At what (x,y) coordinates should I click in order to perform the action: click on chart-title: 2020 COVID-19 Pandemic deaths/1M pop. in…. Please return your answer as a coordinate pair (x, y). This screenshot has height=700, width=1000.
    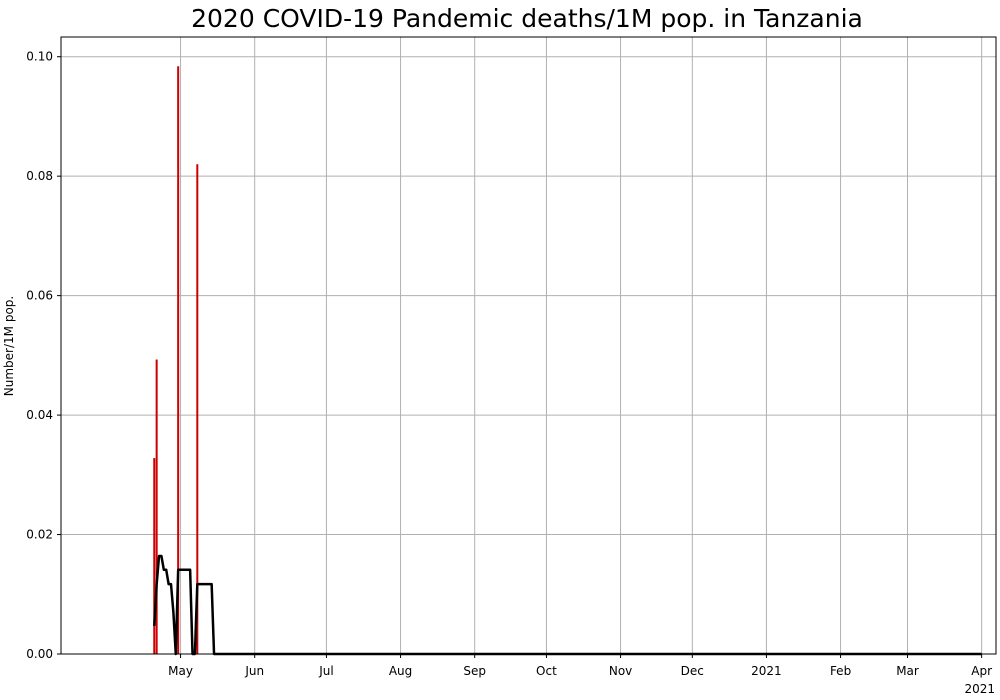
    Looking at the image, I should click on (527, 18).